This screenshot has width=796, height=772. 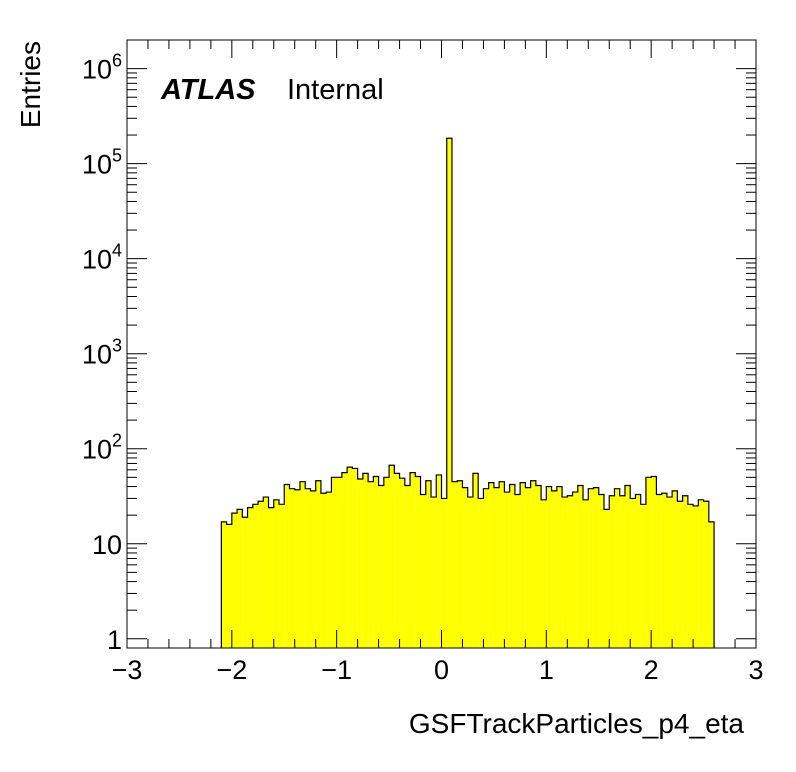 I want to click on x-tick-label: −2, so click(x=231, y=670).